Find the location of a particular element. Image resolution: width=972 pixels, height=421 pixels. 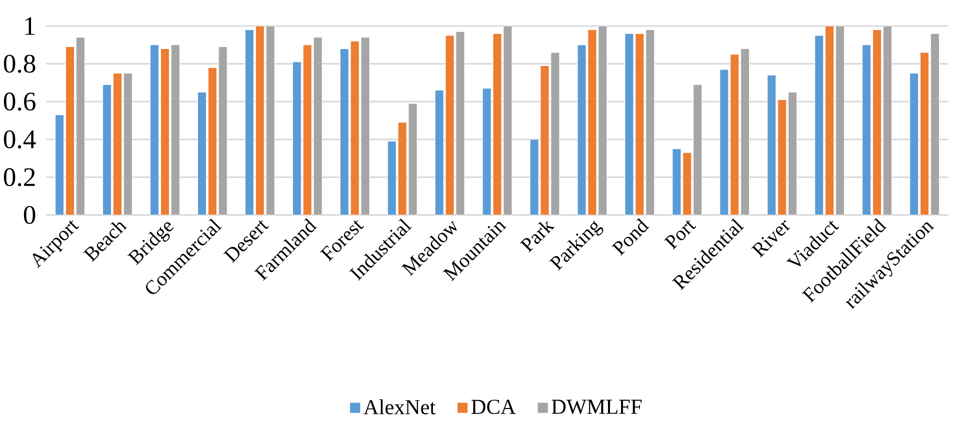

legend-label: AlexNet is located at coordinates (400, 406).